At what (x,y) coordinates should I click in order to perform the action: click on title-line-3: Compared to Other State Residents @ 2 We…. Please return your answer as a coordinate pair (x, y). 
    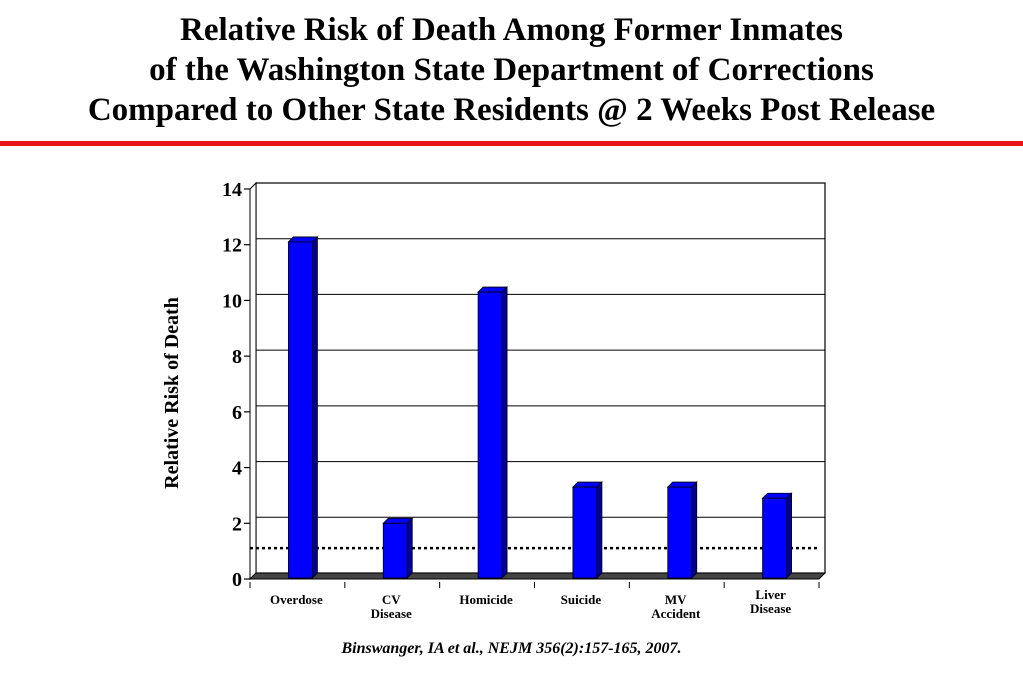
    Looking at the image, I should click on (511, 110).